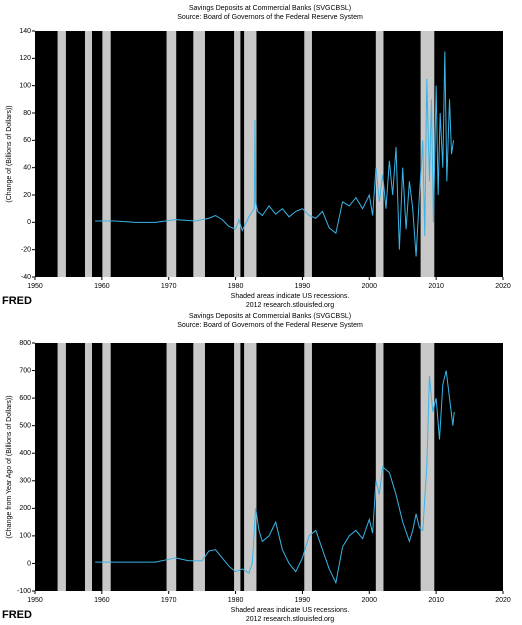 This screenshot has height=625, width=522. What do you see at coordinates (24, 591) in the screenshot?
I see `y-tick-label: -100` at bounding box center [24, 591].